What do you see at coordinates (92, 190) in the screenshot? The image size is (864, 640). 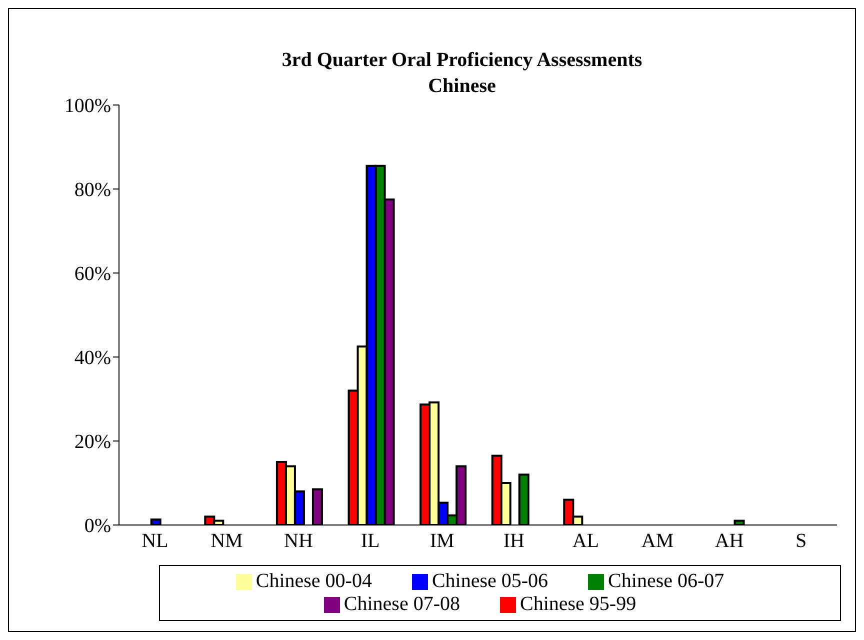 I see `y-tick-label: 80%` at bounding box center [92, 190].